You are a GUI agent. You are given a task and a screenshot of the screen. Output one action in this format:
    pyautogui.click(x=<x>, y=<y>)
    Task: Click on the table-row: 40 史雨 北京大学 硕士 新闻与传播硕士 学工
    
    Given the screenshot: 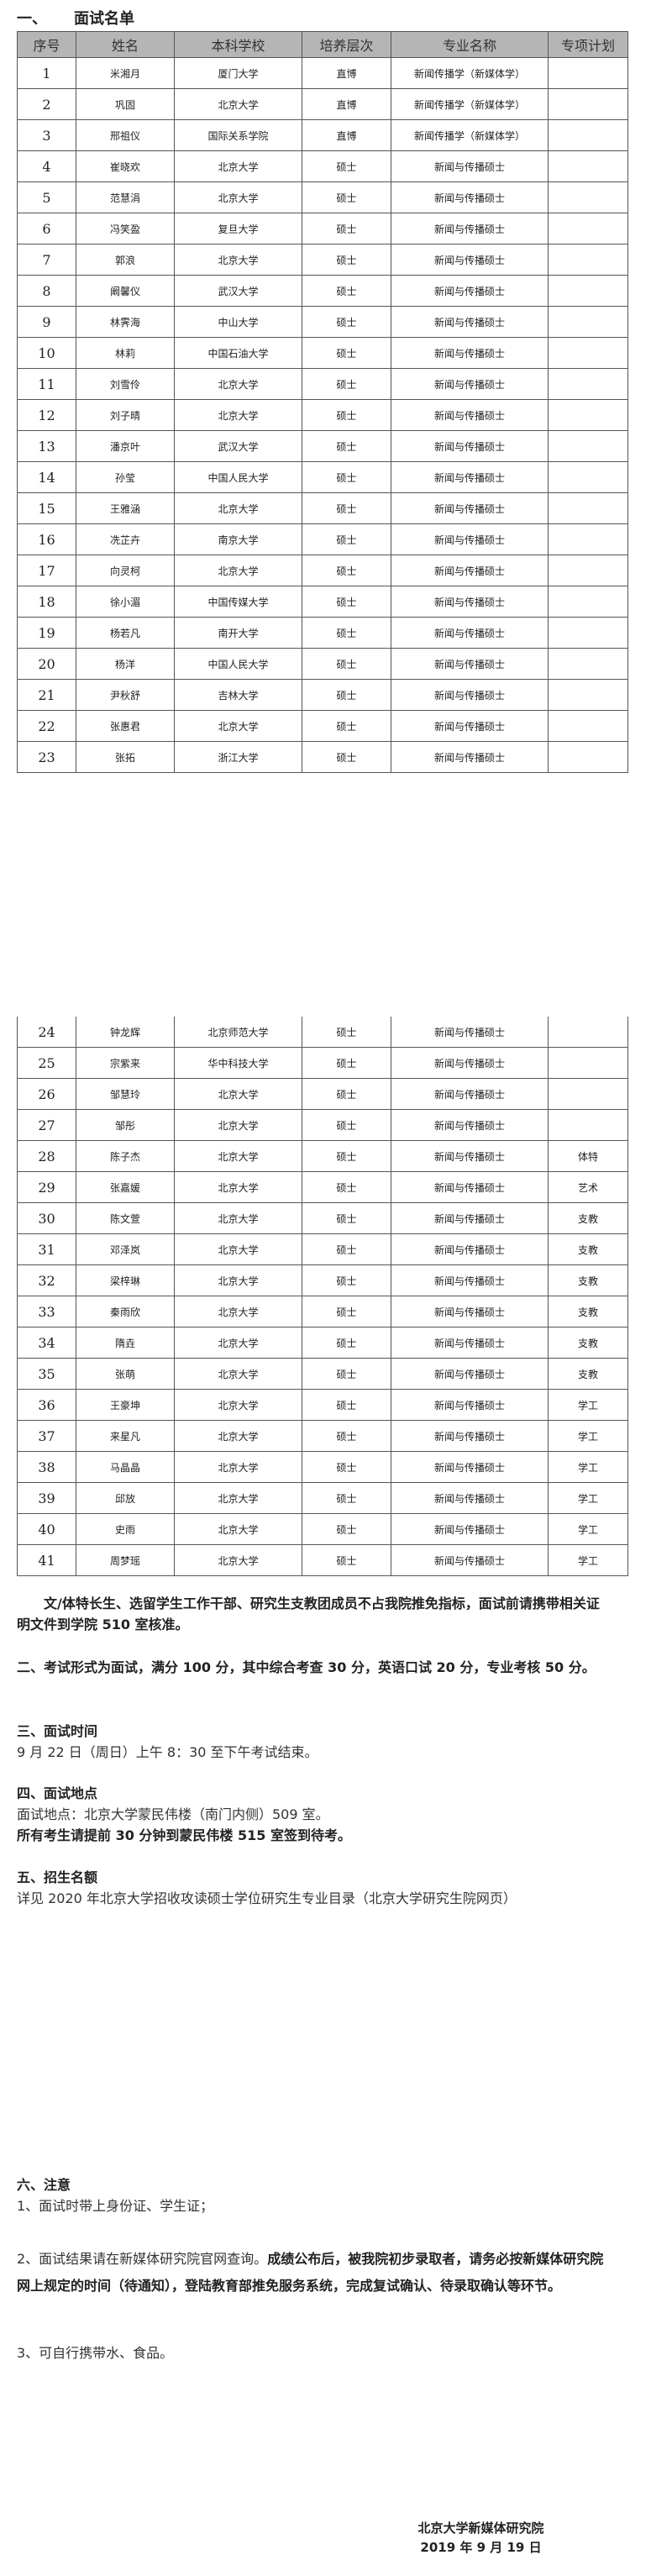 What is the action you would take?
    pyautogui.click(x=322, y=1529)
    